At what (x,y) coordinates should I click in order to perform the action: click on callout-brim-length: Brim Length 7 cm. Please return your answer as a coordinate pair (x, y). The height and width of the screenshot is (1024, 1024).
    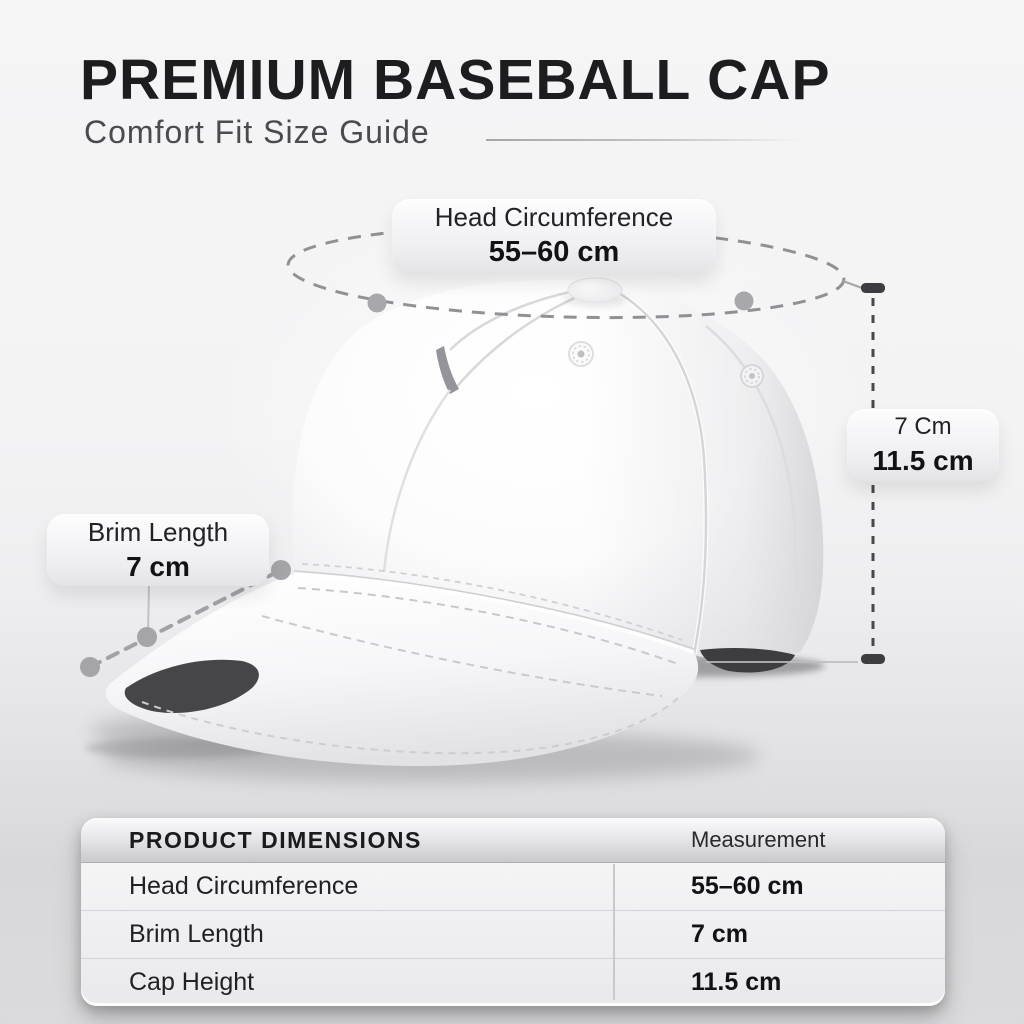
    Looking at the image, I should click on (158, 550).